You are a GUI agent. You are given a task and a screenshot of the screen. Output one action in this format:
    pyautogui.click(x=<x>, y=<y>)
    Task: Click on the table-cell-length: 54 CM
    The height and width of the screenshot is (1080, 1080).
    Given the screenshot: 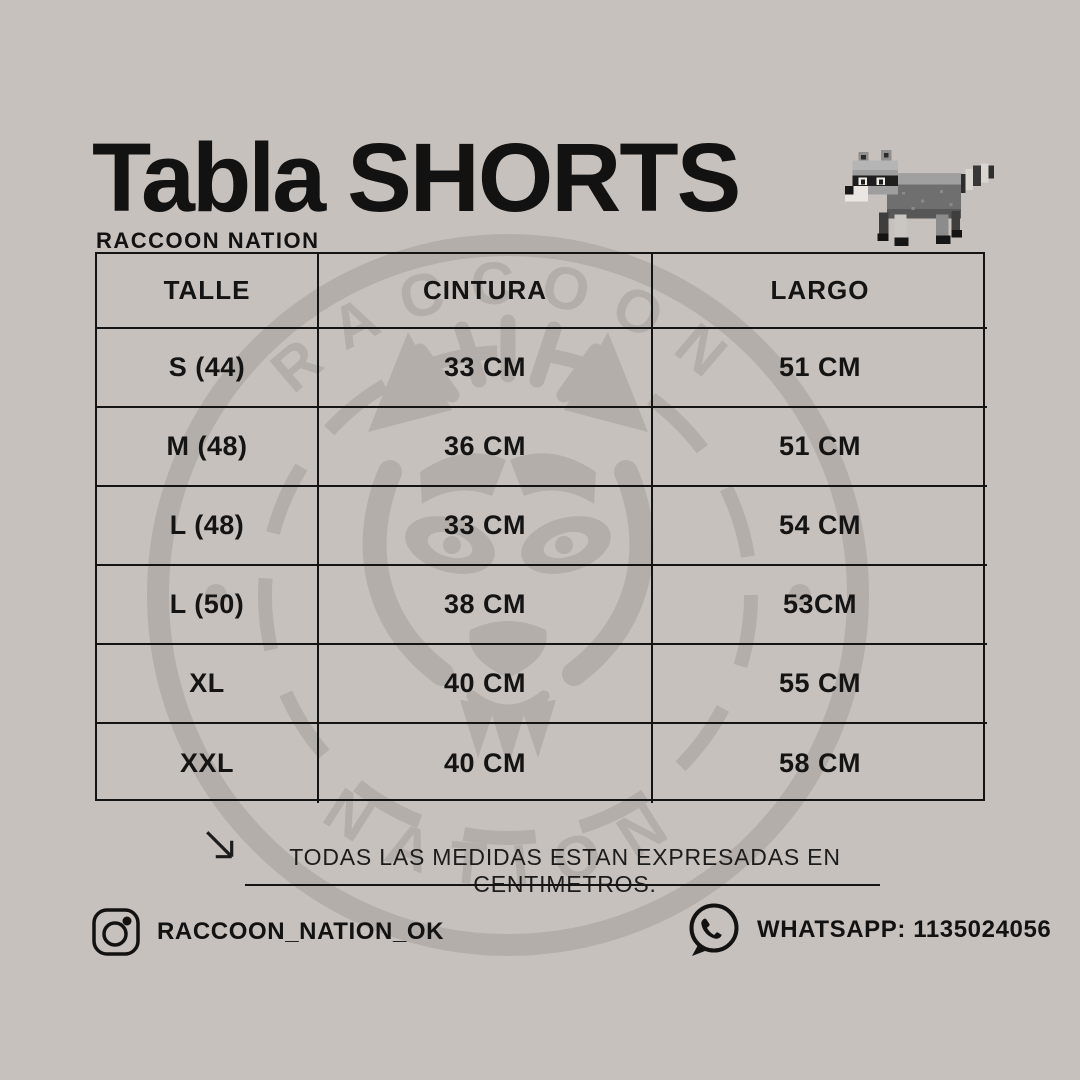 What is the action you would take?
    pyautogui.click(x=820, y=526)
    